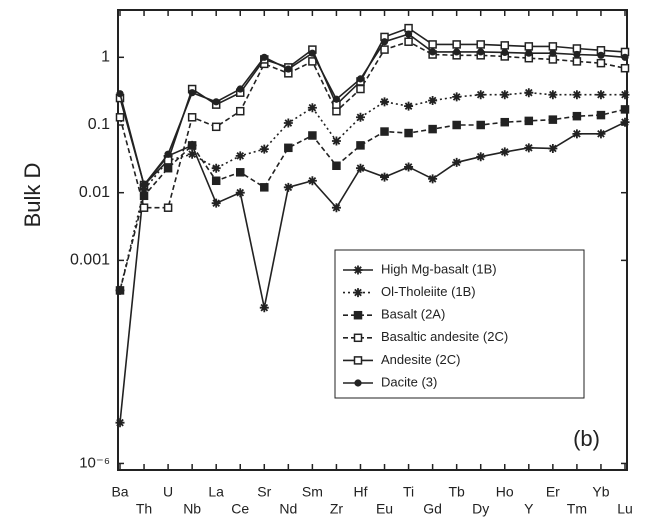 The width and height of the screenshot is (653, 526). What do you see at coordinates (168, 492) in the screenshot?
I see `x-tick-label: U` at bounding box center [168, 492].